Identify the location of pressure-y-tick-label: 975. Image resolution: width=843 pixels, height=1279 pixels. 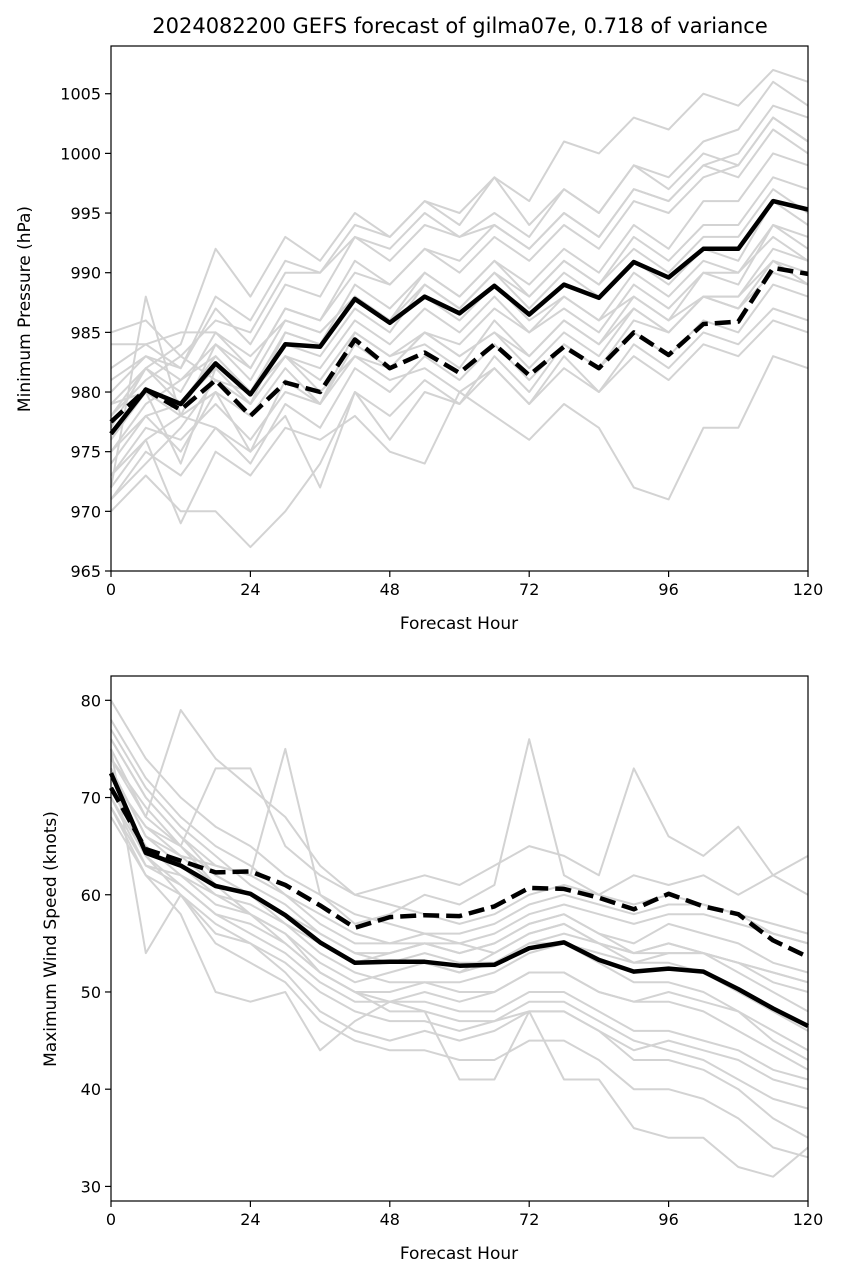
(85, 452).